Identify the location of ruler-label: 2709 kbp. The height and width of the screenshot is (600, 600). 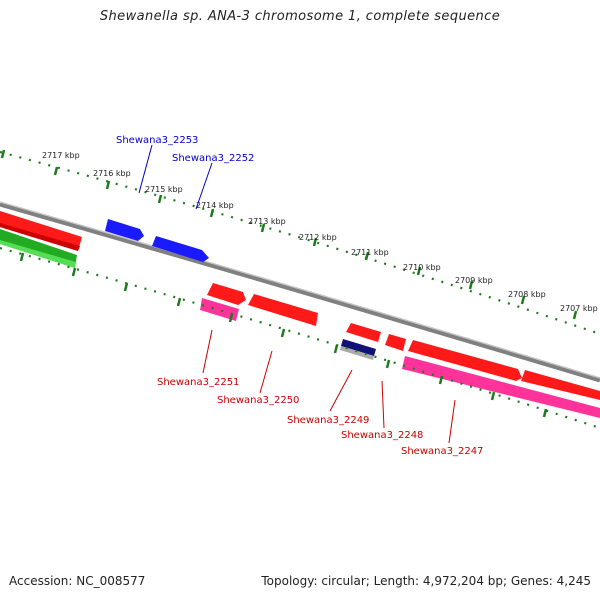
(474, 280).